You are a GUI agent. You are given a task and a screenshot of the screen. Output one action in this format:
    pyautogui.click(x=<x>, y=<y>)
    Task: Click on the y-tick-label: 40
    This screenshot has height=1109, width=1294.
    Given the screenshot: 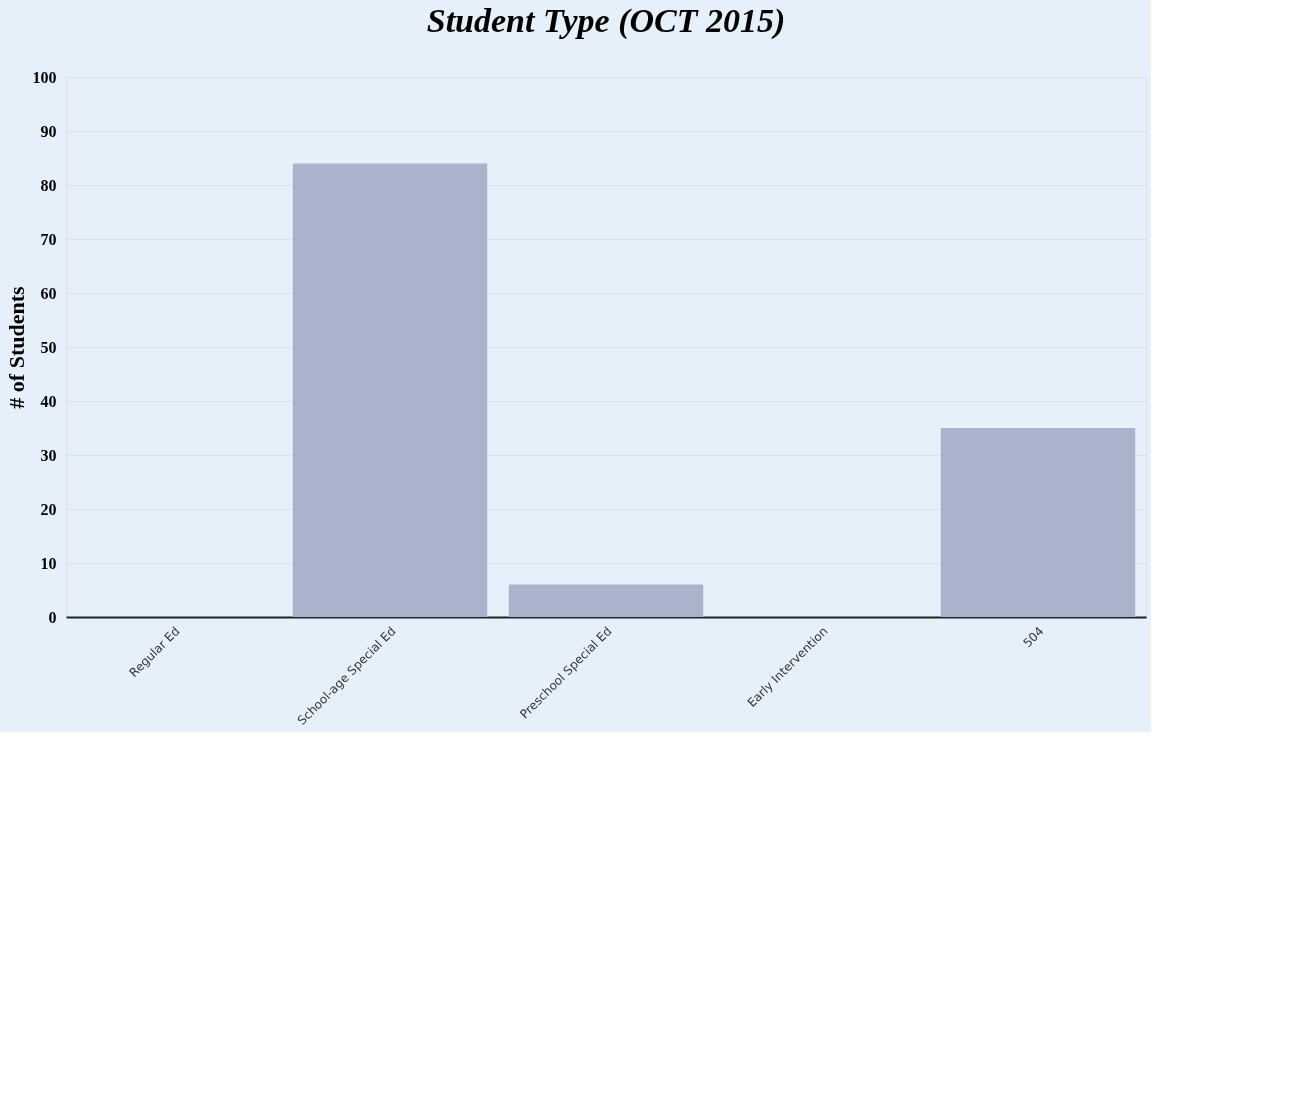 What is the action you would take?
    pyautogui.click(x=48, y=401)
    